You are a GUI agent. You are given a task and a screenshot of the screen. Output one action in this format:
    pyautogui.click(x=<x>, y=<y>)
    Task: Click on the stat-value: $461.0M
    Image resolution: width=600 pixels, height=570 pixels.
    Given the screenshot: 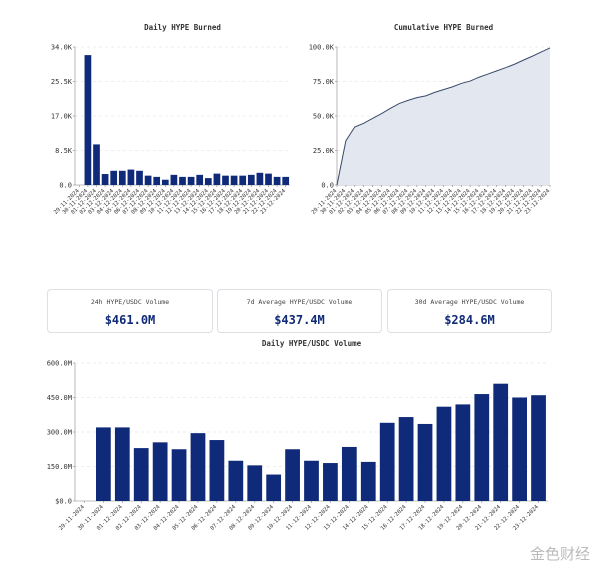 What is the action you would take?
    pyautogui.click(x=130, y=320)
    